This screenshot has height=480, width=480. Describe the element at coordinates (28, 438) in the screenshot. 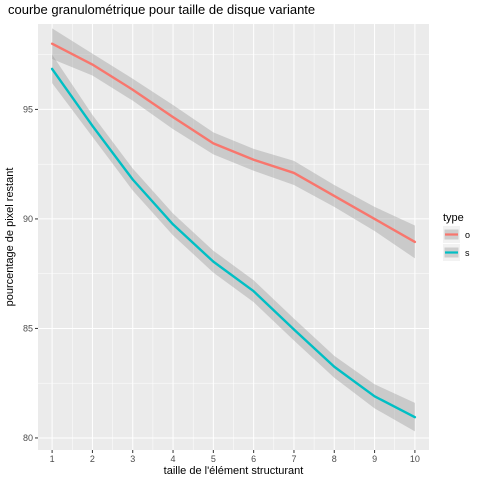

I see `y-tick-label: 80` at that location.